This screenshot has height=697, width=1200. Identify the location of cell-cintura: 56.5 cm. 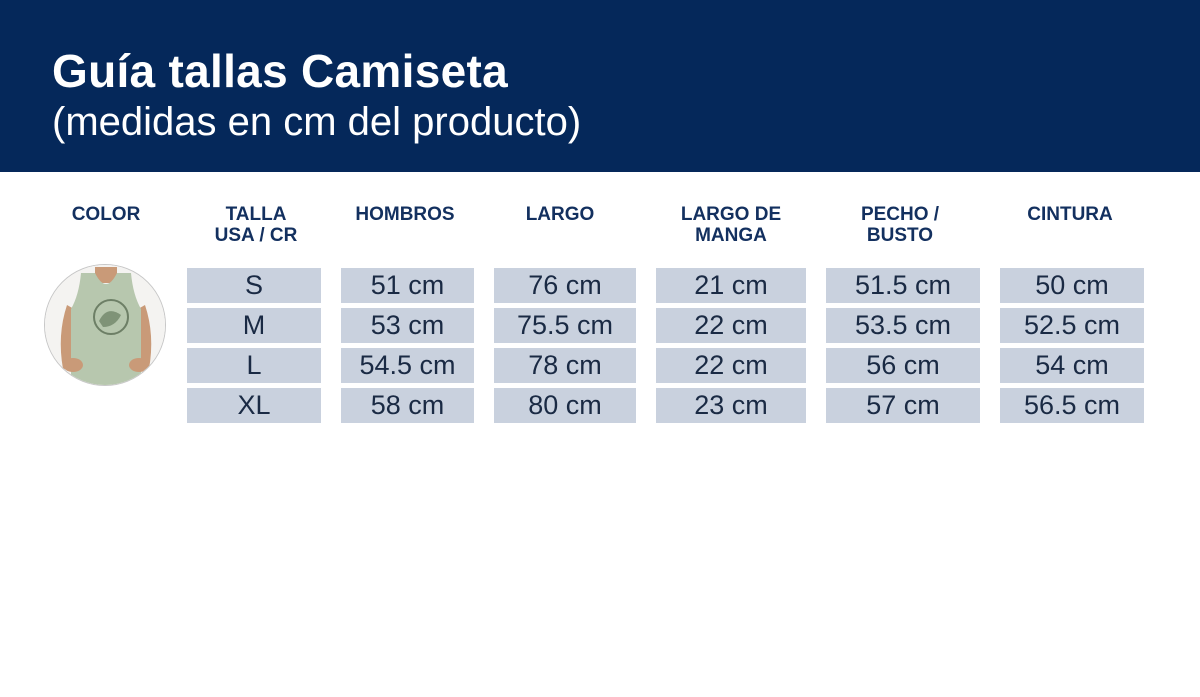
(1072, 405).